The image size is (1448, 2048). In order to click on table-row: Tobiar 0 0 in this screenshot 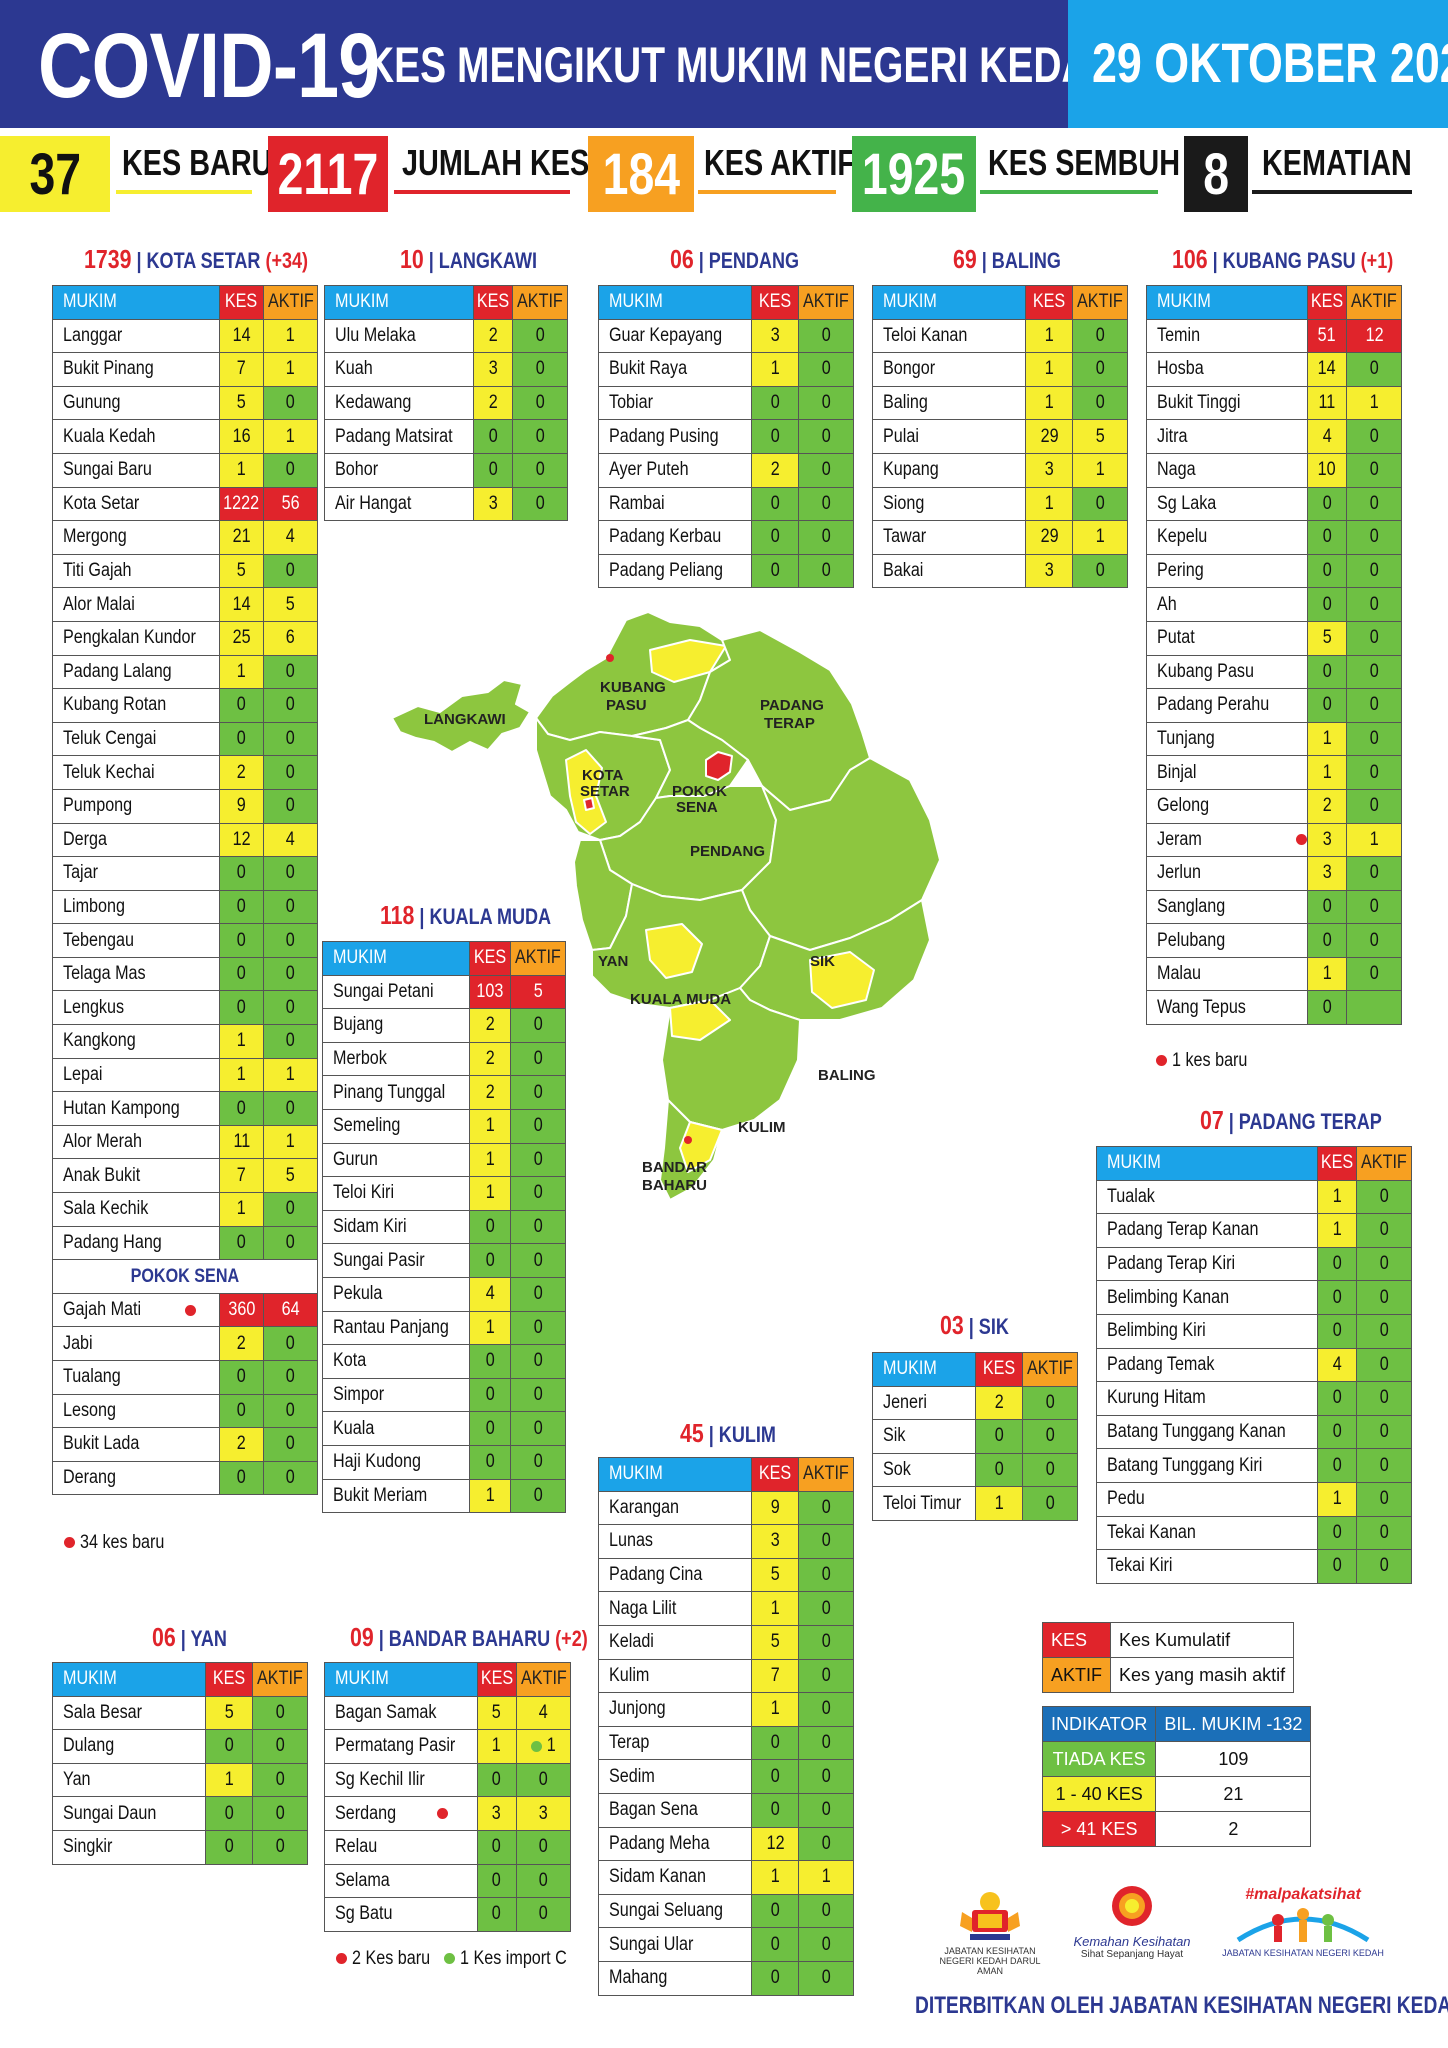, I will do `click(725, 403)`.